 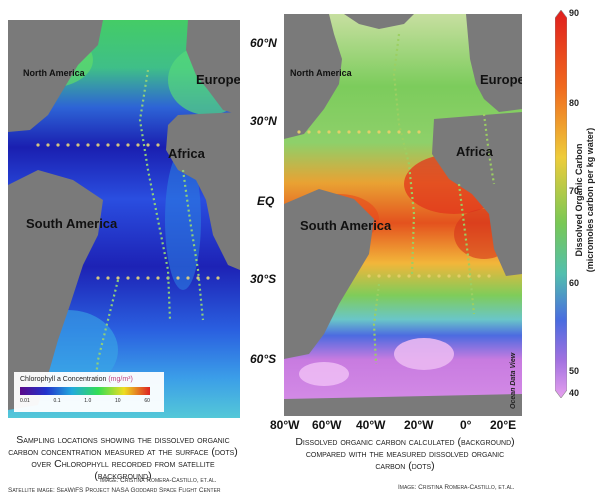 I want to click on lat-60s: 60°S, so click(x=263, y=359).